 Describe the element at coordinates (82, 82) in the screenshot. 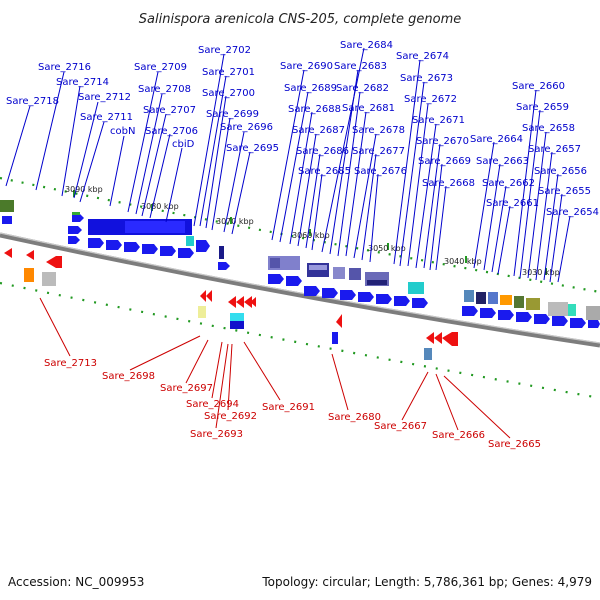

I see `gene-label: Sare_2714` at that location.